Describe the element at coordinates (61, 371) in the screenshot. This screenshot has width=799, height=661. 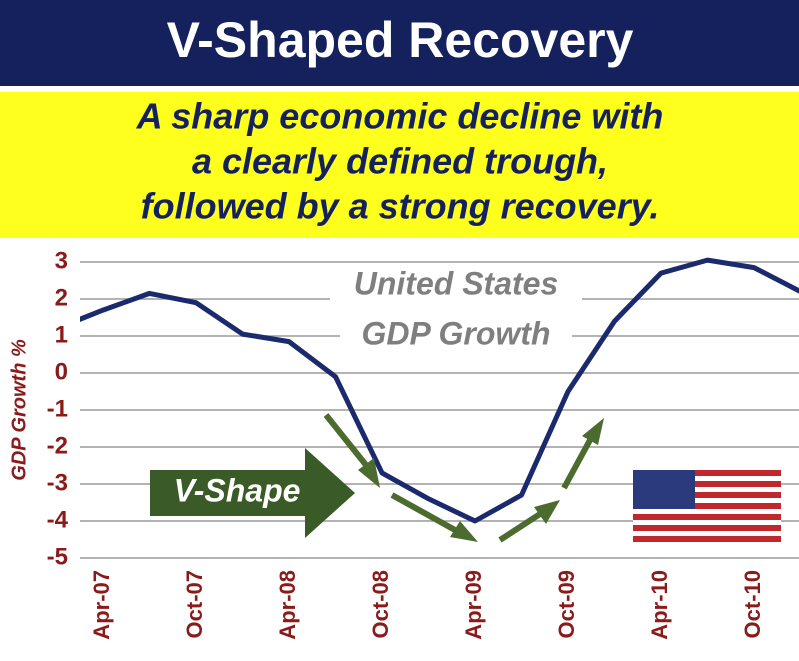
I see `y-tick-label: 0` at that location.